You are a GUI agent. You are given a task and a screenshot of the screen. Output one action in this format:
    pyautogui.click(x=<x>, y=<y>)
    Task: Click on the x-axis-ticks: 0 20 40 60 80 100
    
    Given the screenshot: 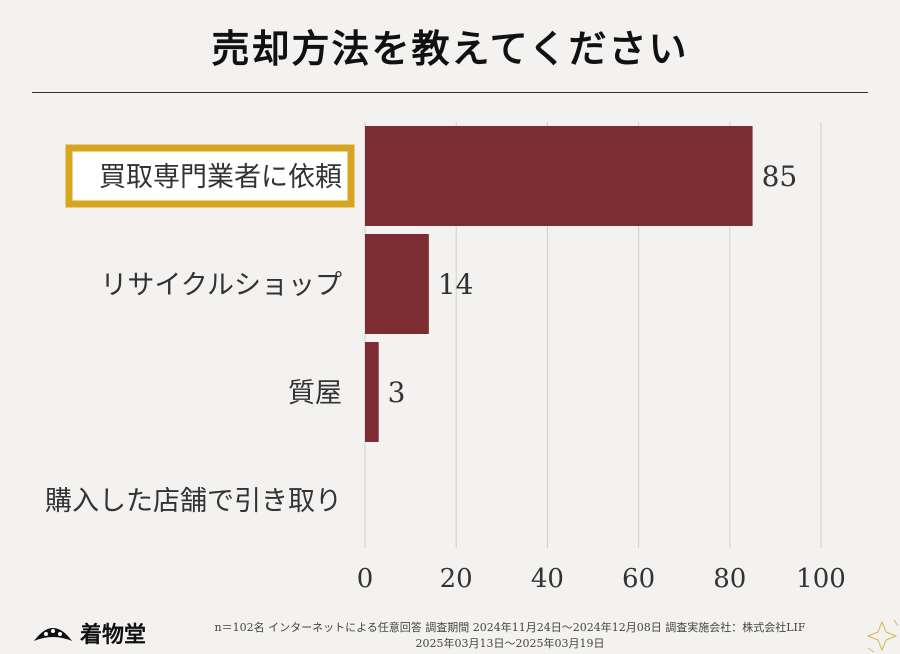 What is the action you would take?
    pyautogui.click(x=601, y=579)
    